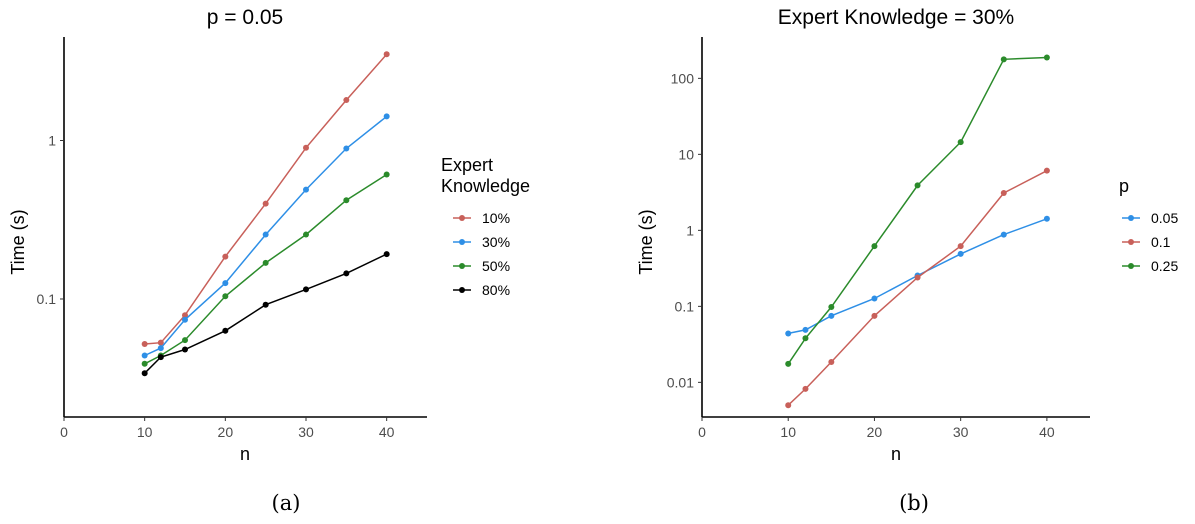 The height and width of the screenshot is (524, 1195). I want to click on panel-b-y-tick-label: 10, so click(686, 154).